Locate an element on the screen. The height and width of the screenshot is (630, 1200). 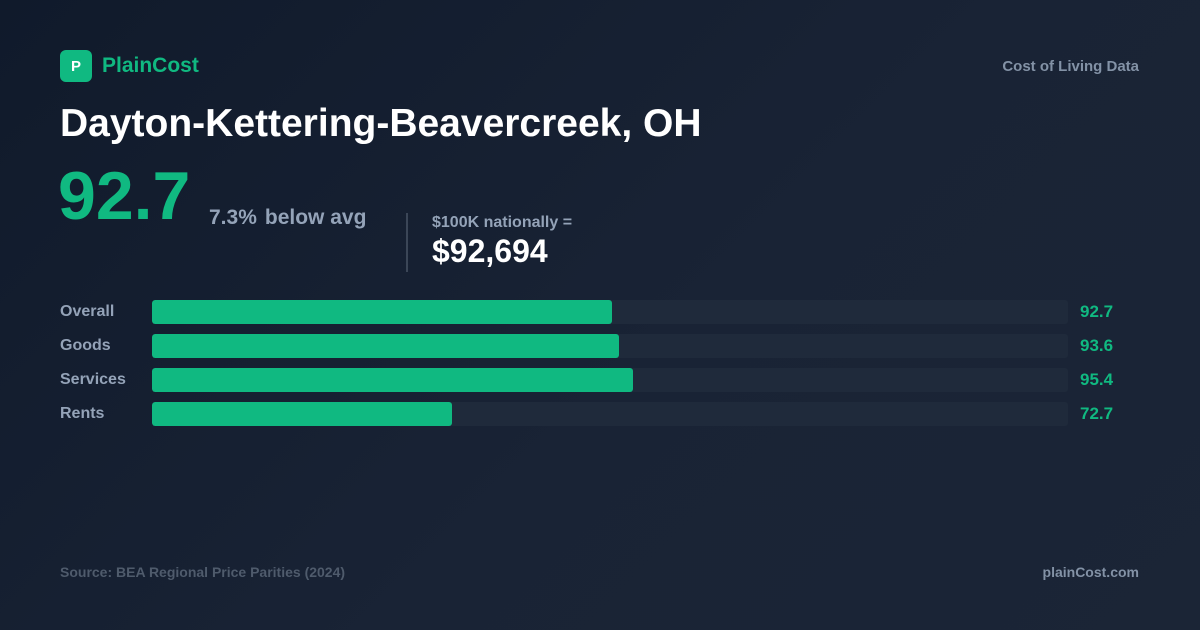
tagline: Cost of Living Data is located at coordinates (1070, 66).